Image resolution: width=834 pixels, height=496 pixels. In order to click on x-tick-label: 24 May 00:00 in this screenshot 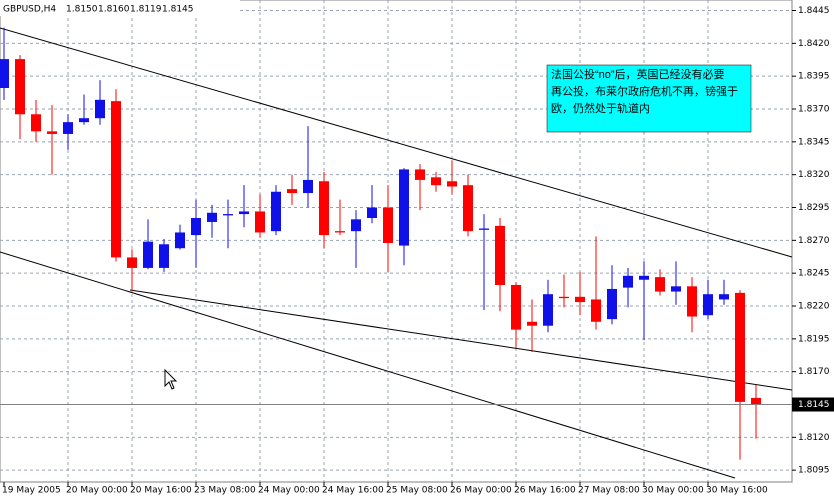, I will do `click(289, 491)`.